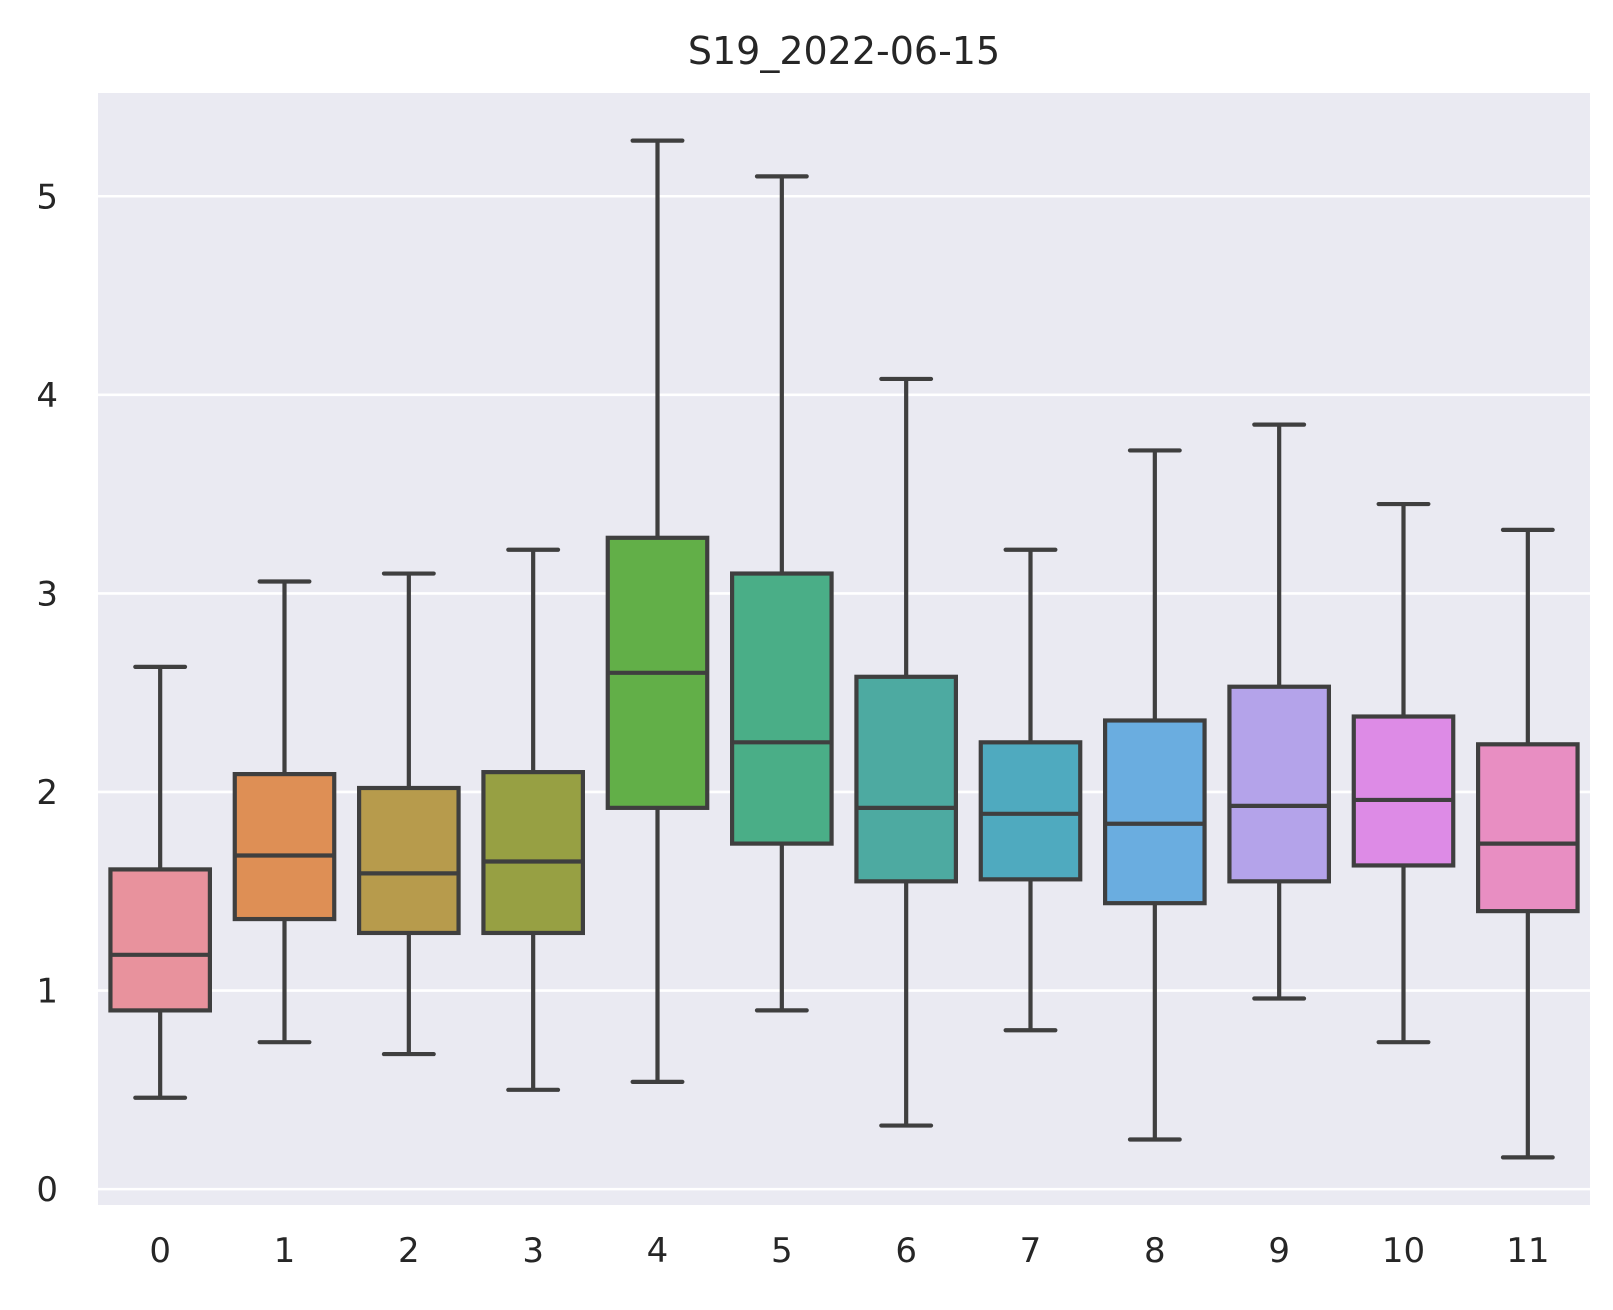 This screenshot has height=1310, width=1613. What do you see at coordinates (47, 693) in the screenshot?
I see `y-tick-labels: 0 1 2 3 4 5` at bounding box center [47, 693].